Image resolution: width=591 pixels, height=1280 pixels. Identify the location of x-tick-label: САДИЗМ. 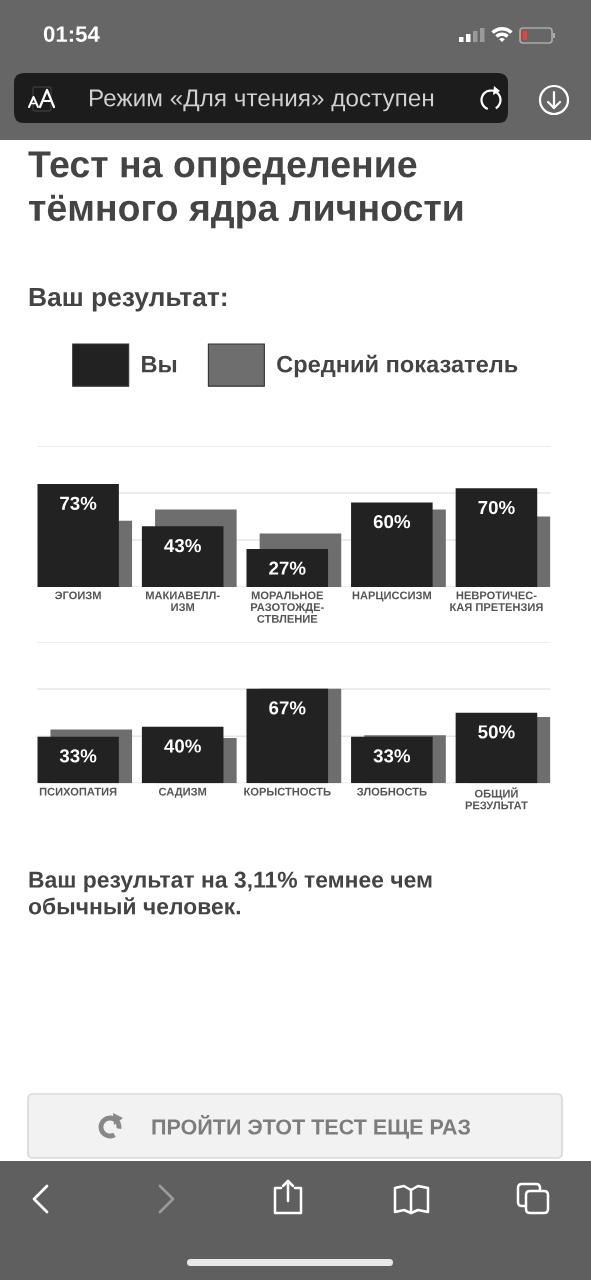
(182, 792).